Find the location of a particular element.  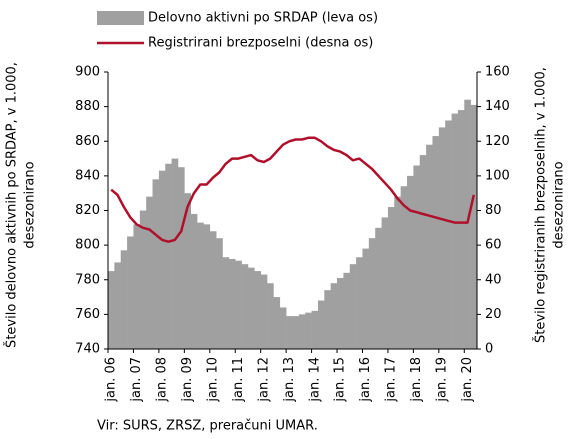

x-tick-label: jan. 10 is located at coordinates (212, 380).